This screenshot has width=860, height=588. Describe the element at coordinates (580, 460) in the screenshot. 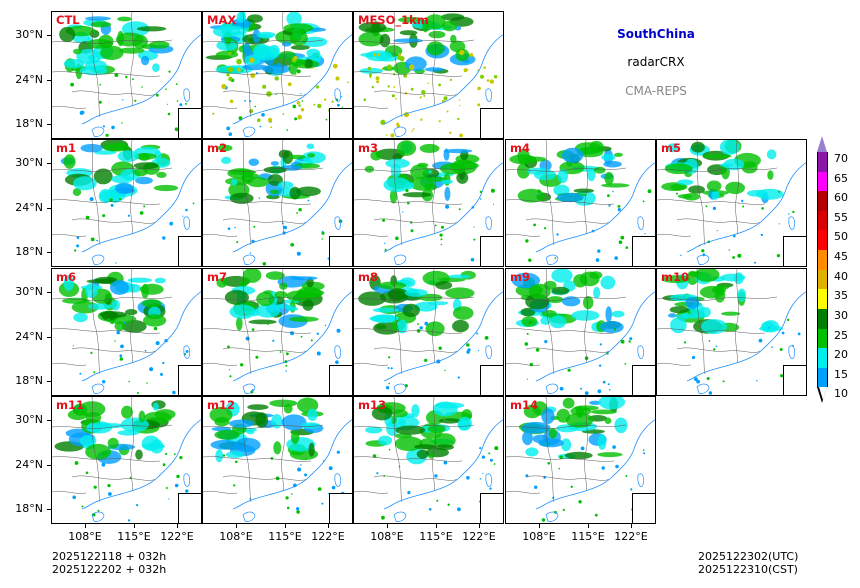

I see `map-panel-m14: m14` at that location.